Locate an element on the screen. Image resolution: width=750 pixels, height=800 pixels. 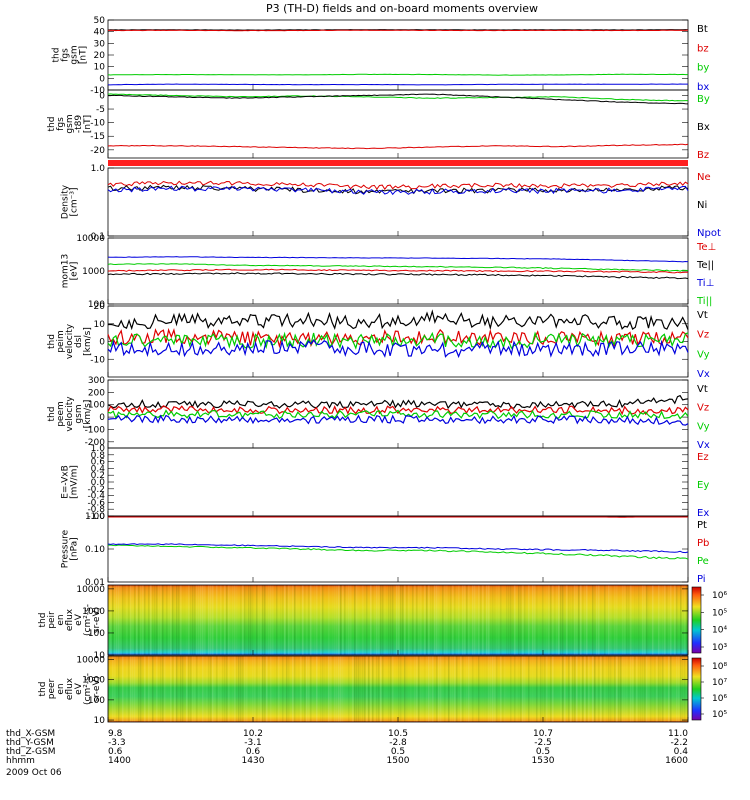
y-tick-label: 0.2 is located at coordinates (98, 476).